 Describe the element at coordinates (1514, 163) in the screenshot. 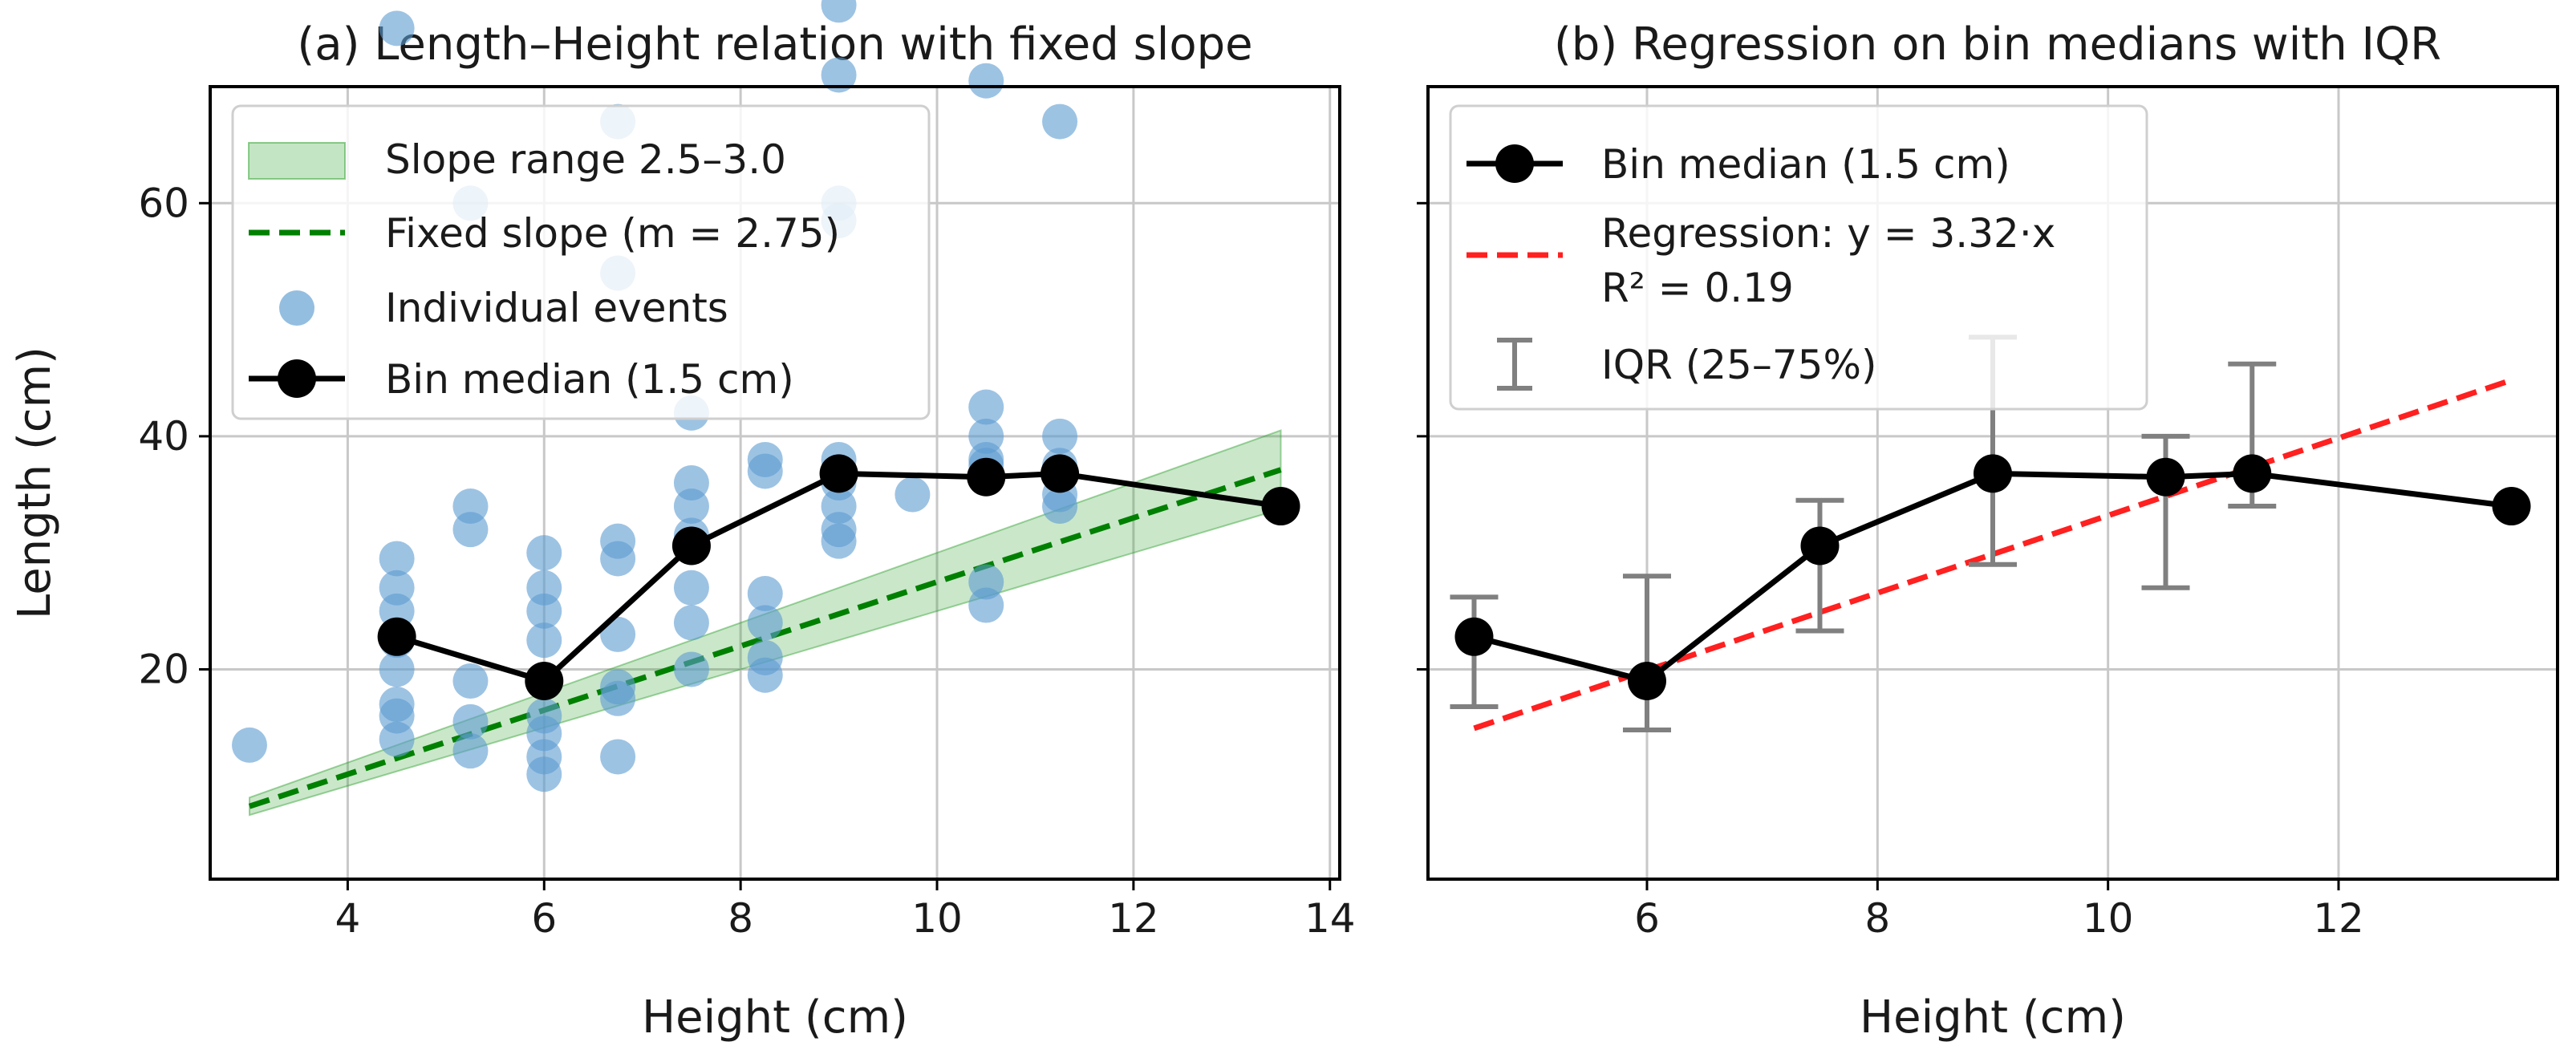

I see `legend-b-median-swatch` at that location.